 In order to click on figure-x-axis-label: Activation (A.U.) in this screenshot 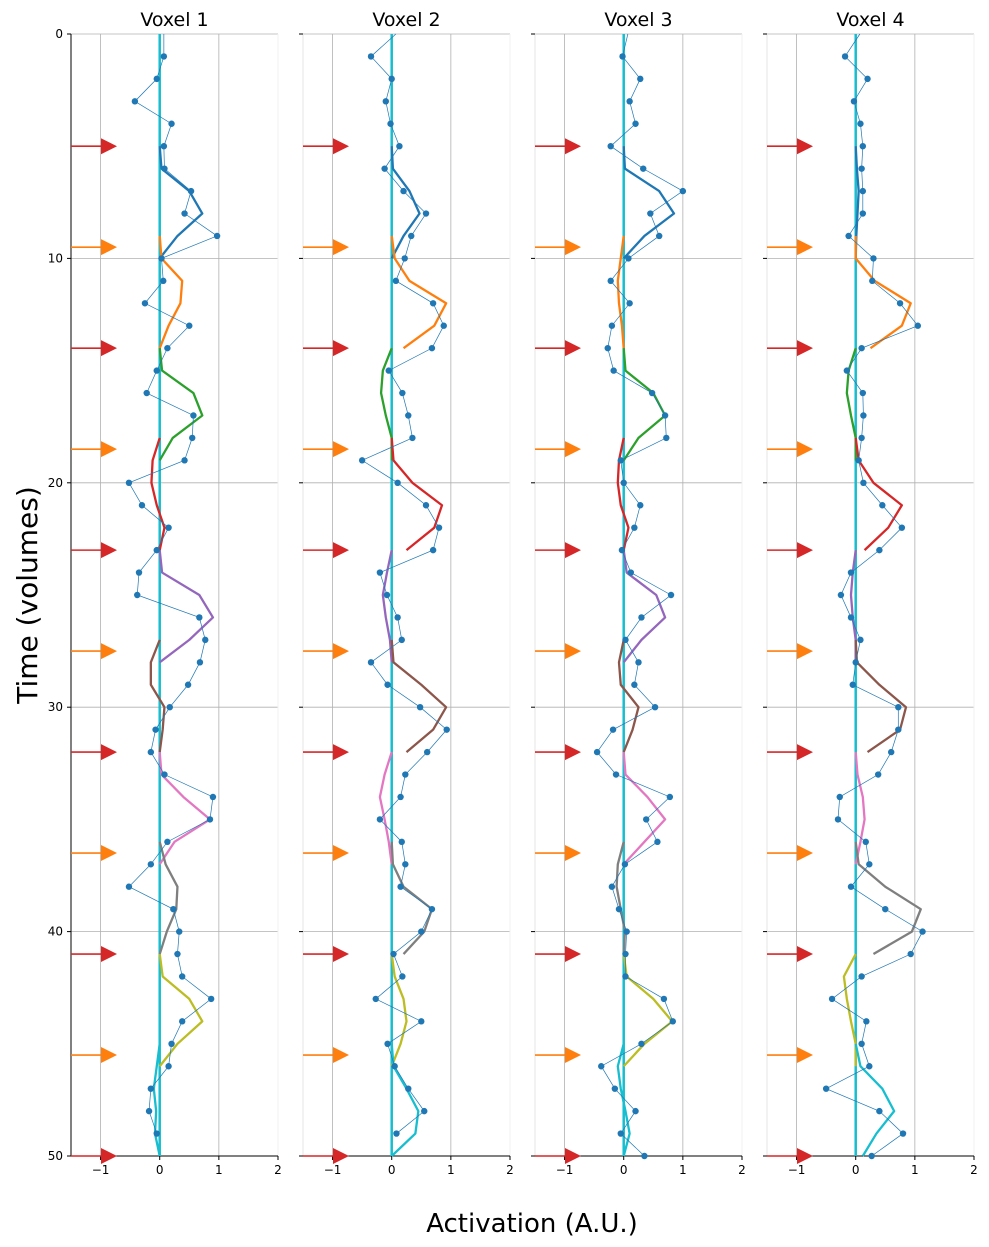, I will do `click(532, 1224)`.